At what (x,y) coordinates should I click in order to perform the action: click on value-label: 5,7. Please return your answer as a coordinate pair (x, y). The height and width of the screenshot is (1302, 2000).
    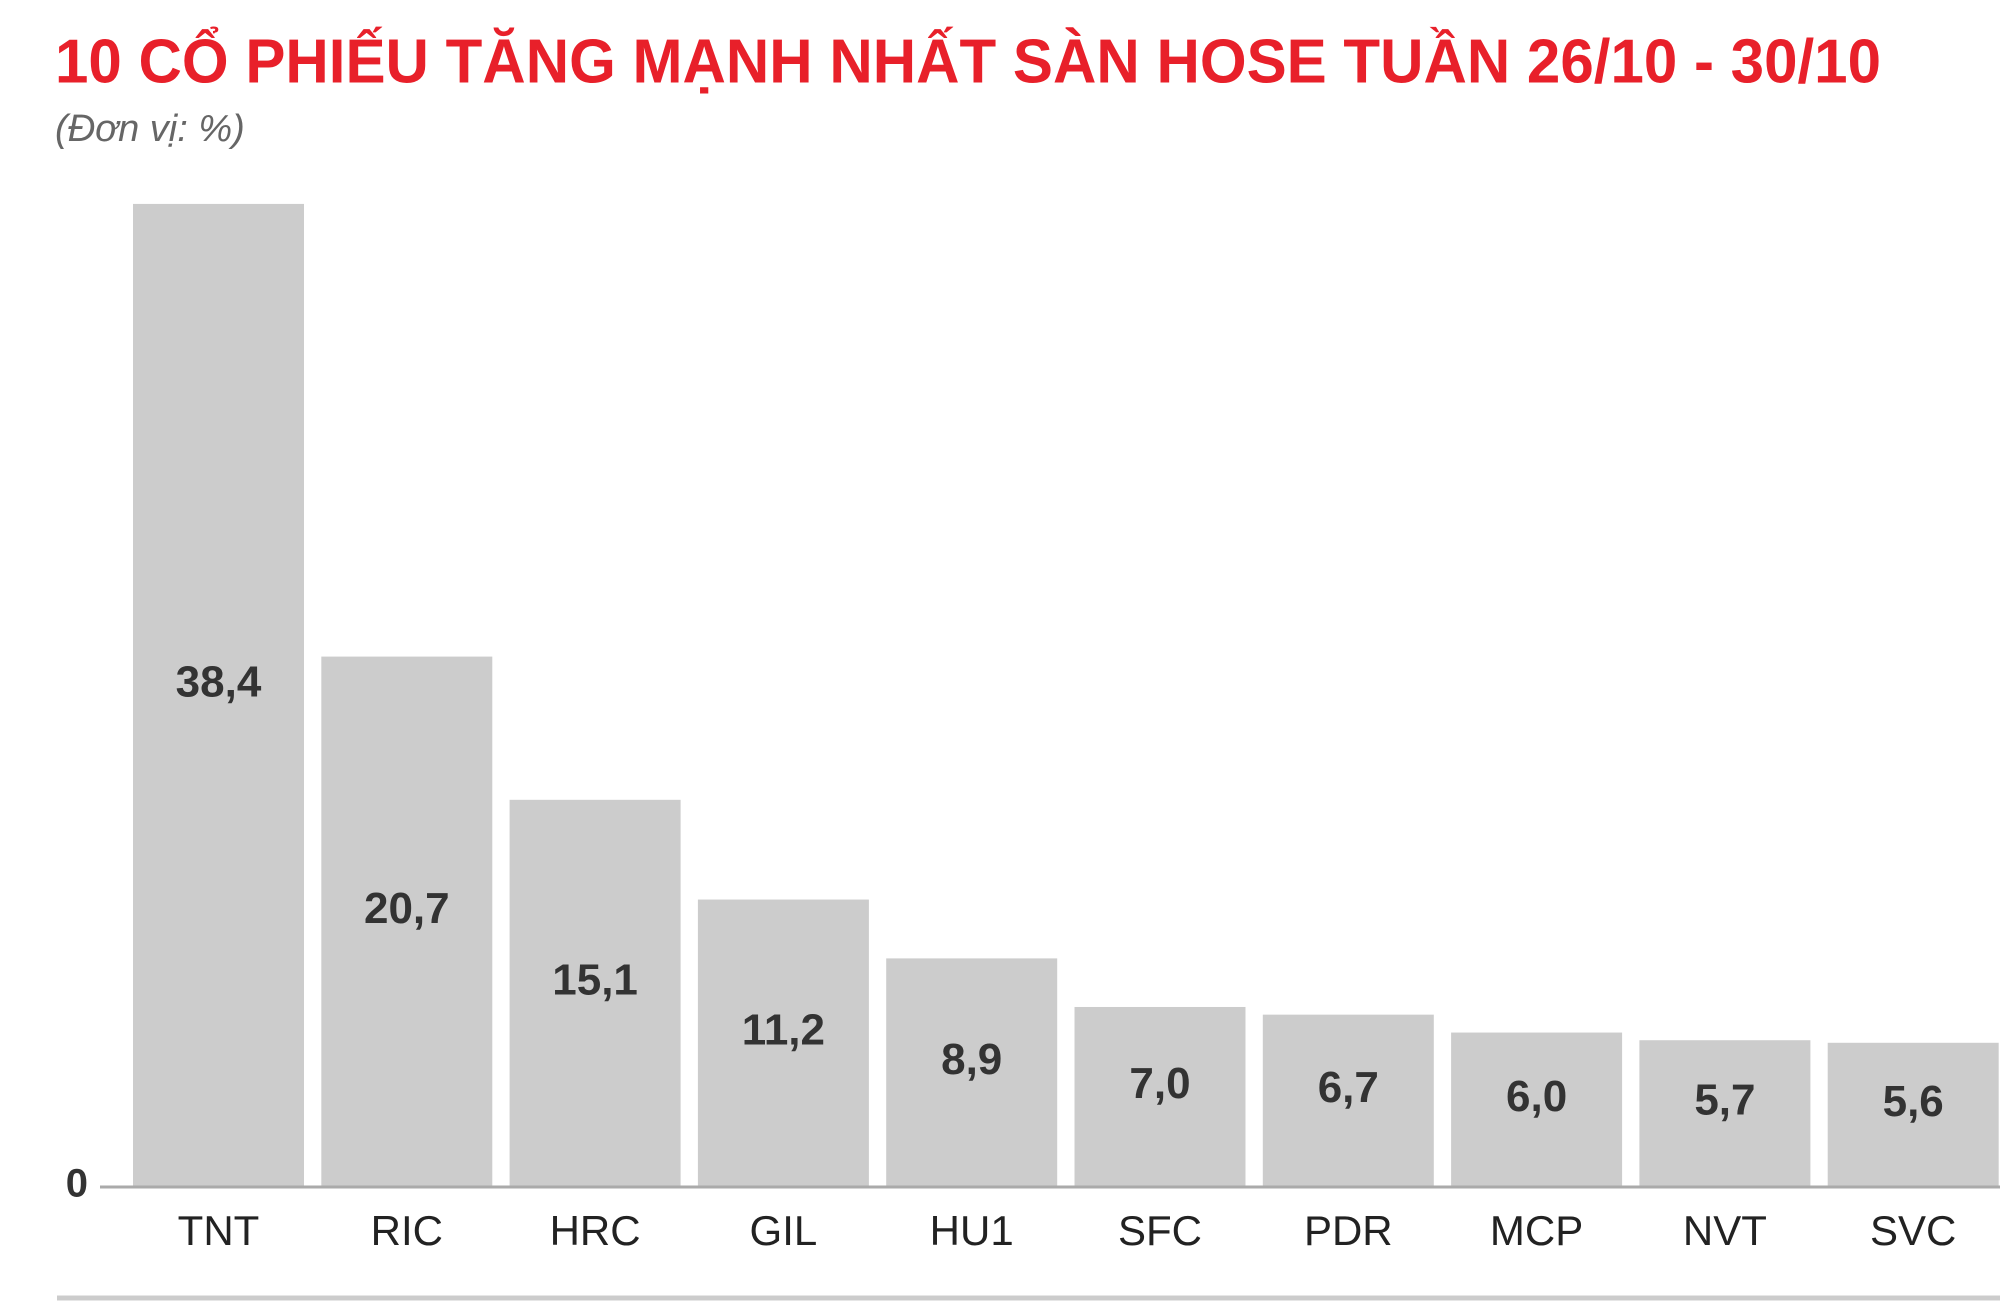
    Looking at the image, I should click on (1724, 1100).